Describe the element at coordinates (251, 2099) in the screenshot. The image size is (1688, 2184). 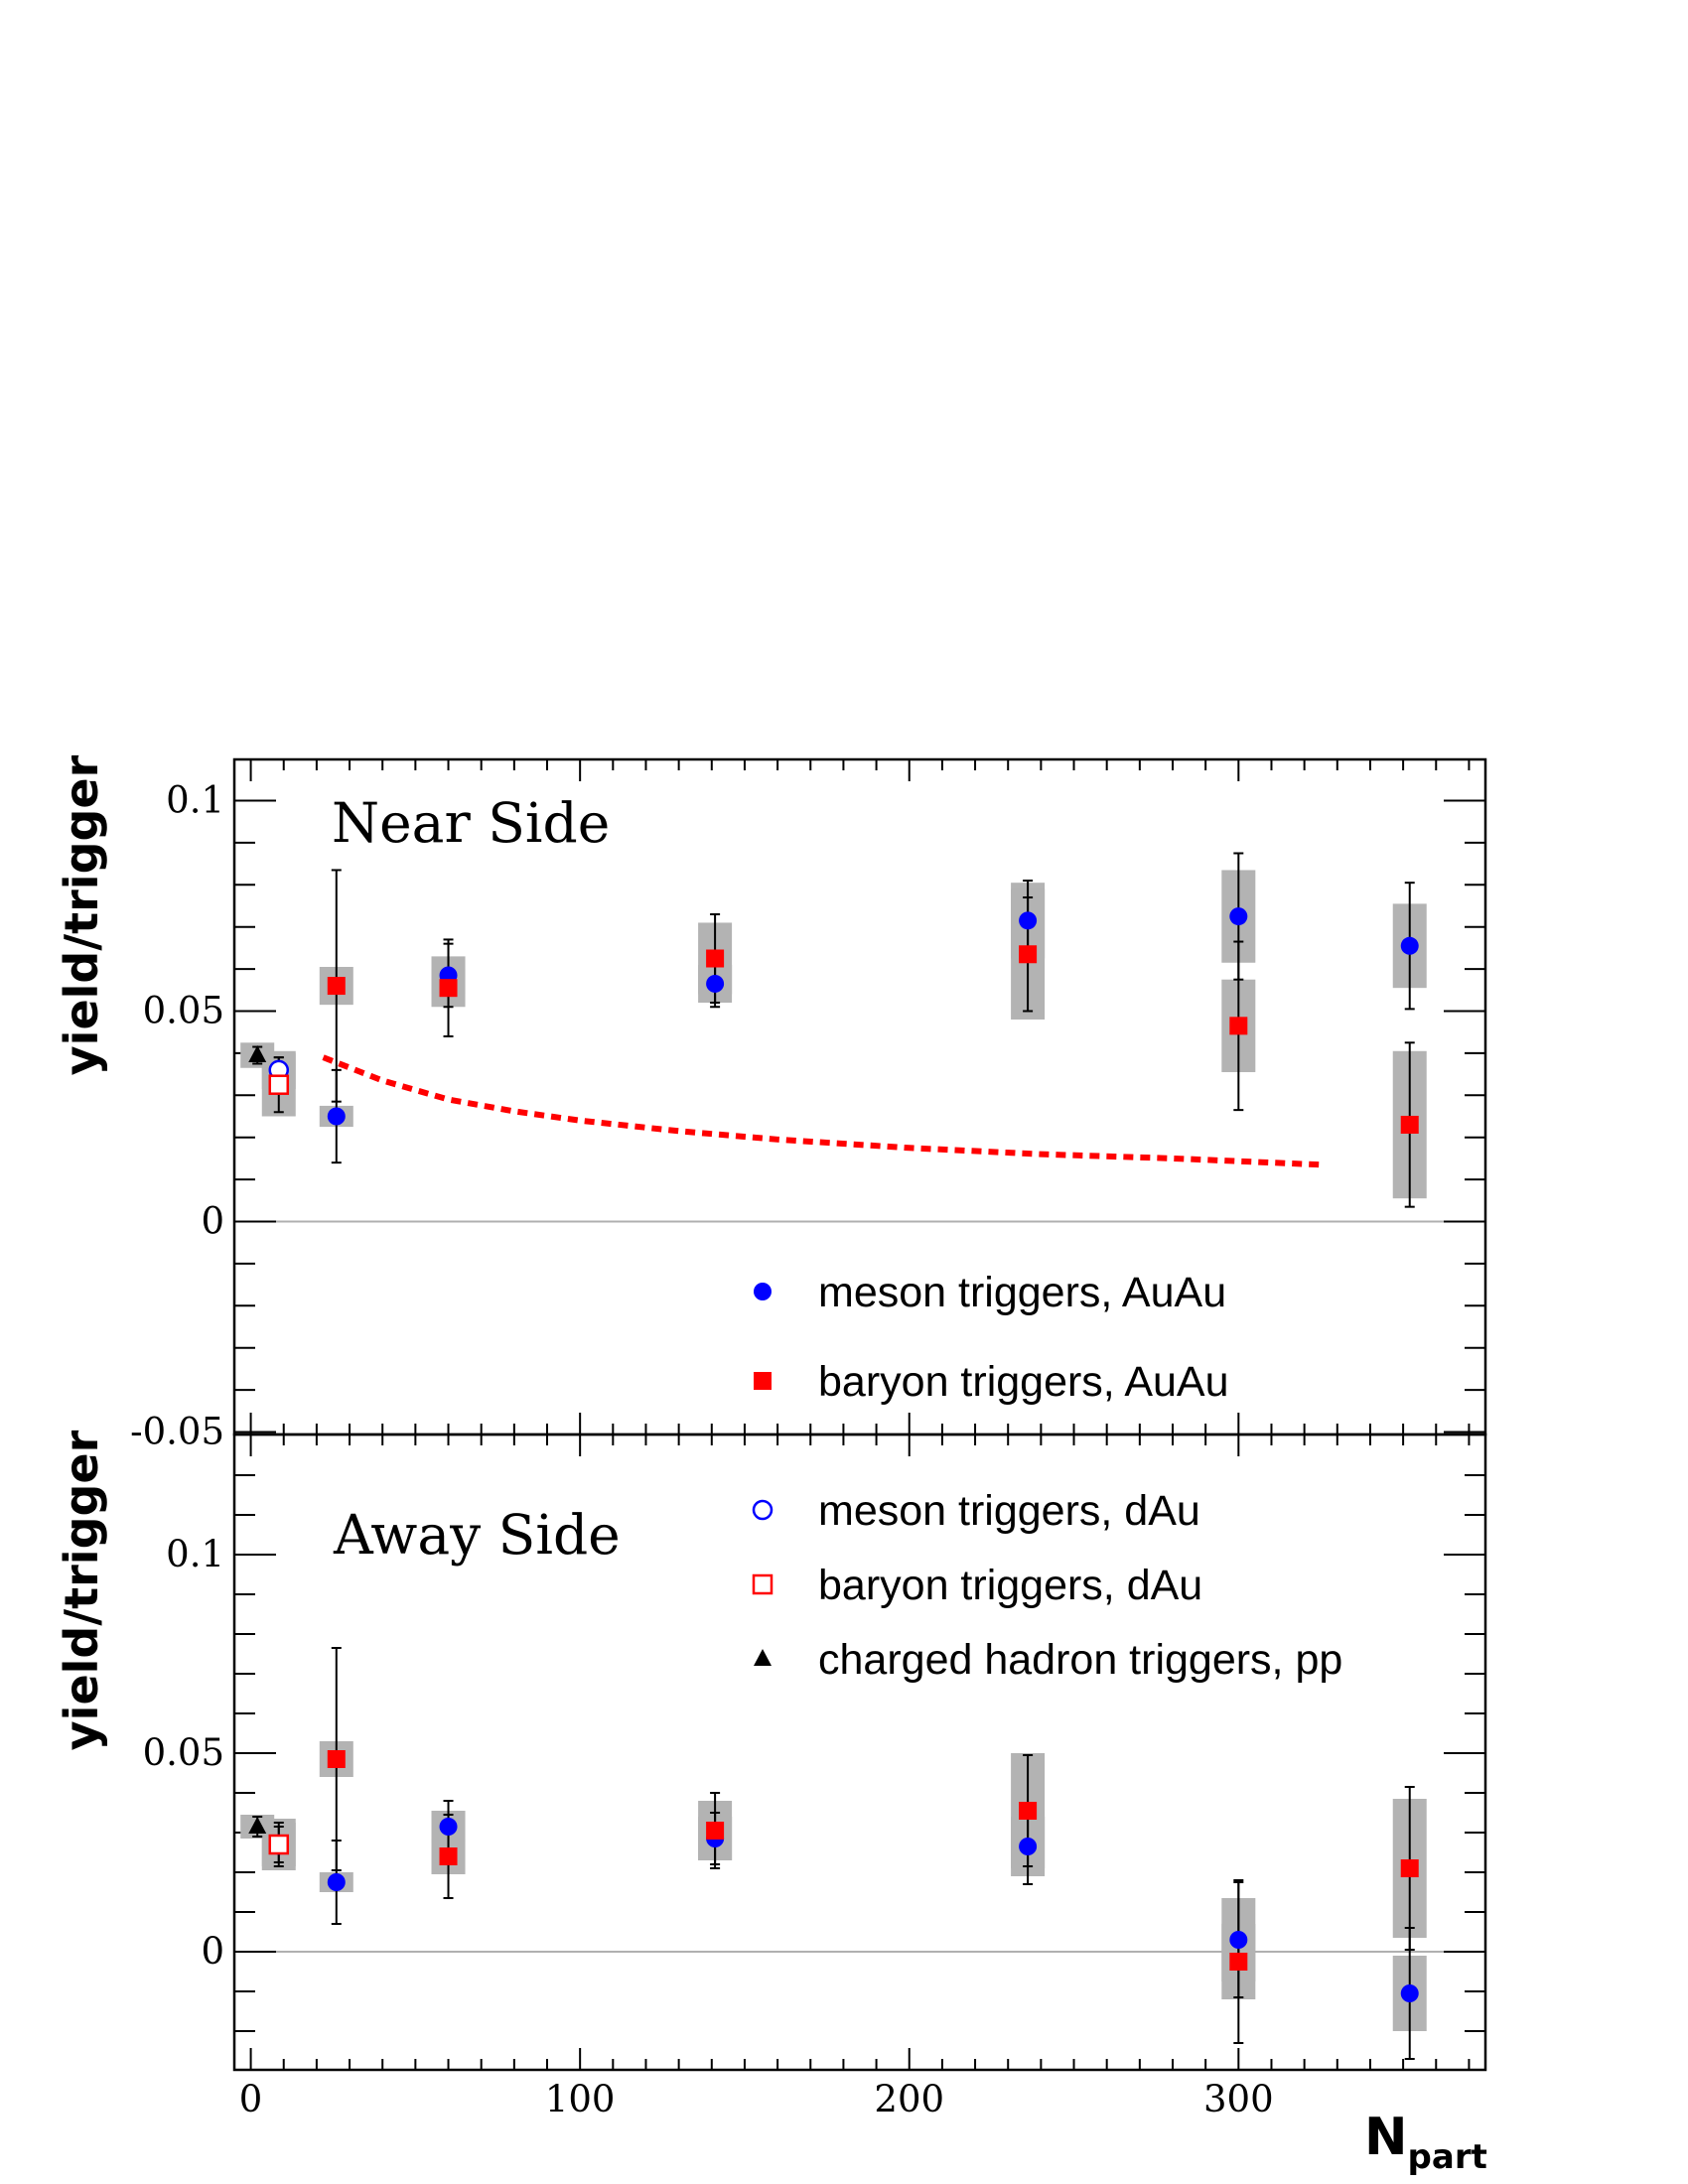
I see `x-tick-label: 0` at that location.